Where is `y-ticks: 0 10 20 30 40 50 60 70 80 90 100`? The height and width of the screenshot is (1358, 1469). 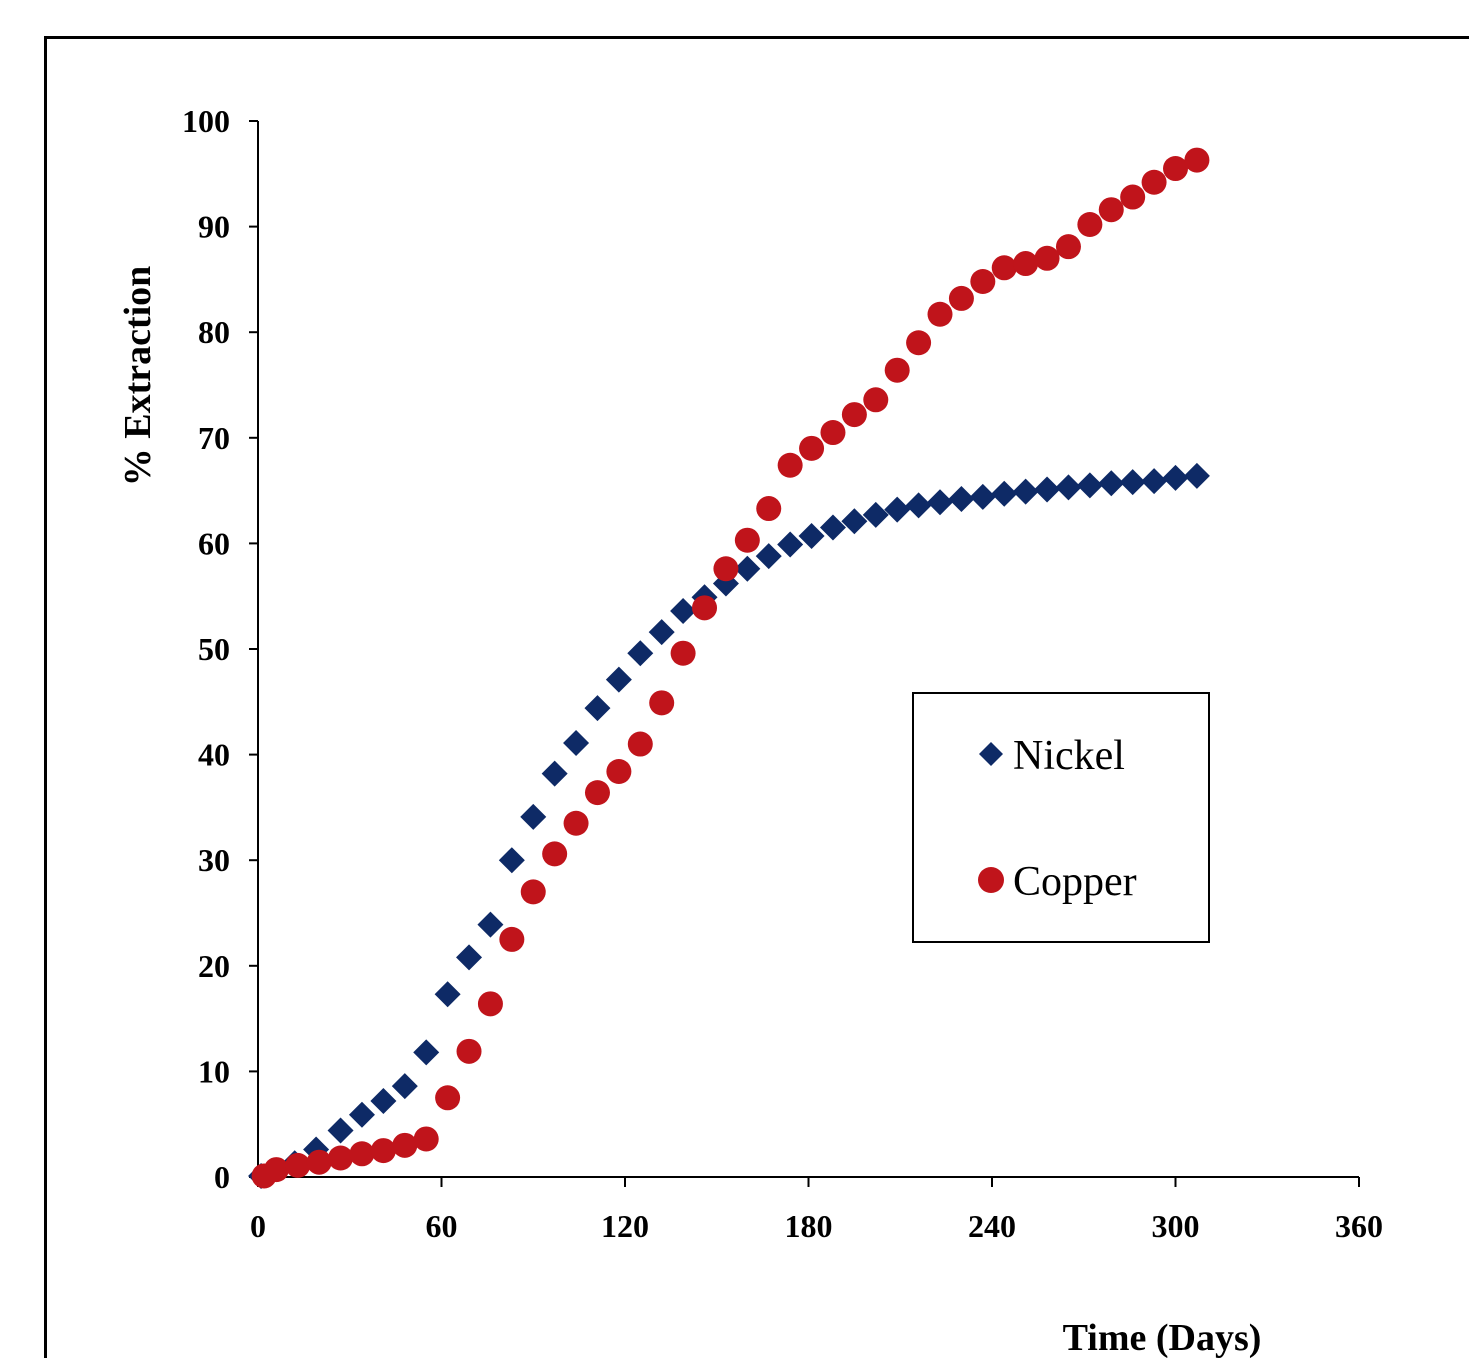 y-ticks: 0 10 20 30 40 50 60 70 80 90 100 is located at coordinates (220, 649).